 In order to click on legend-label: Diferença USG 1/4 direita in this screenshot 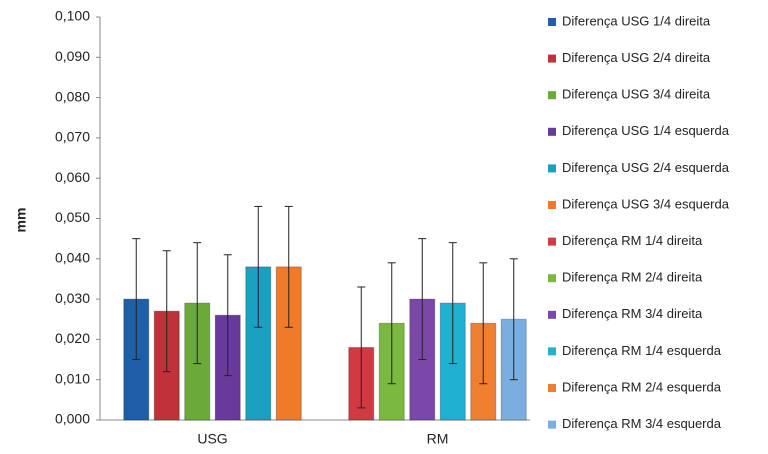, I will do `click(636, 20)`.